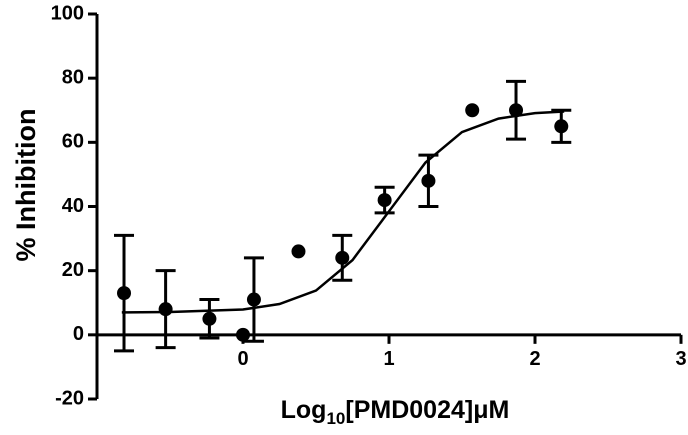 The width and height of the screenshot is (688, 435). I want to click on x-label-part: Log, so click(304, 410).